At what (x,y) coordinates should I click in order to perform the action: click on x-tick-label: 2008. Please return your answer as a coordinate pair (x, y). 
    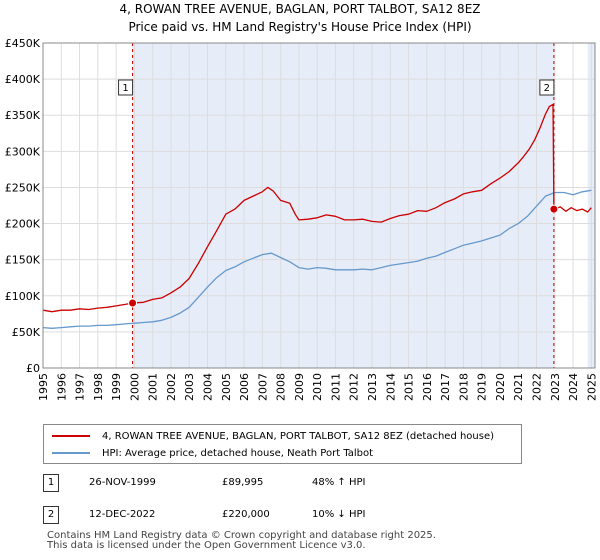
    Looking at the image, I should click on (281, 387).